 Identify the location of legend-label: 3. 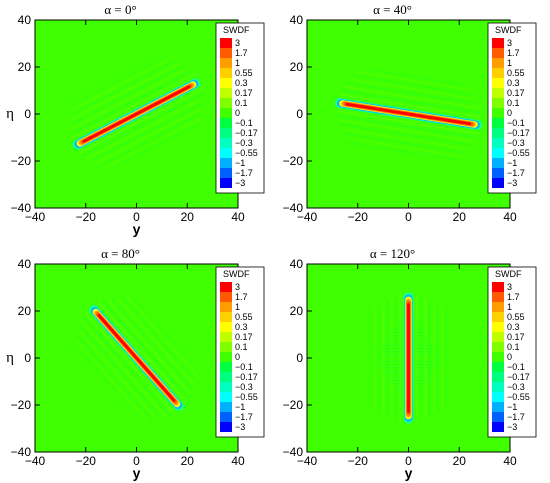
(509, 43).